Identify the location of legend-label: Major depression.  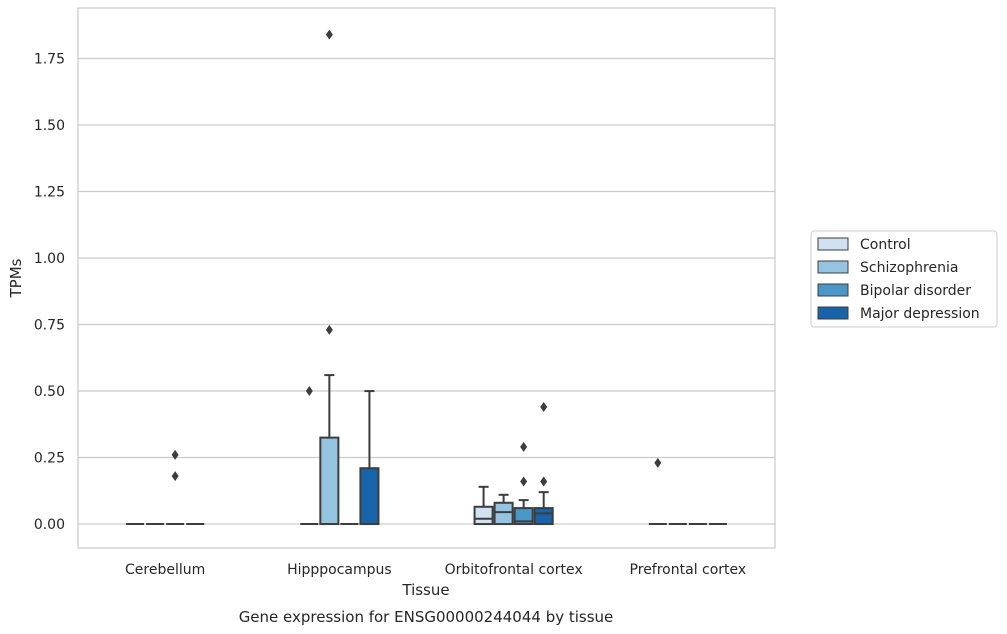
(920, 314).